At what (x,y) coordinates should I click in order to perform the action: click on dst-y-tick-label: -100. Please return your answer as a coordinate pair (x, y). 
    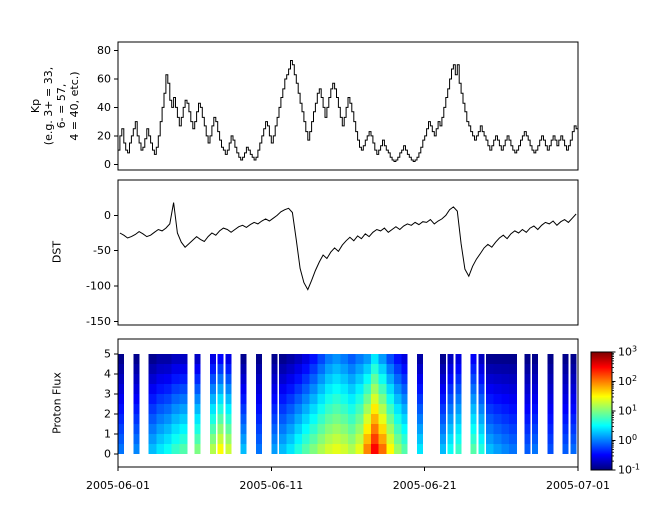
    Looking at the image, I should click on (98, 286).